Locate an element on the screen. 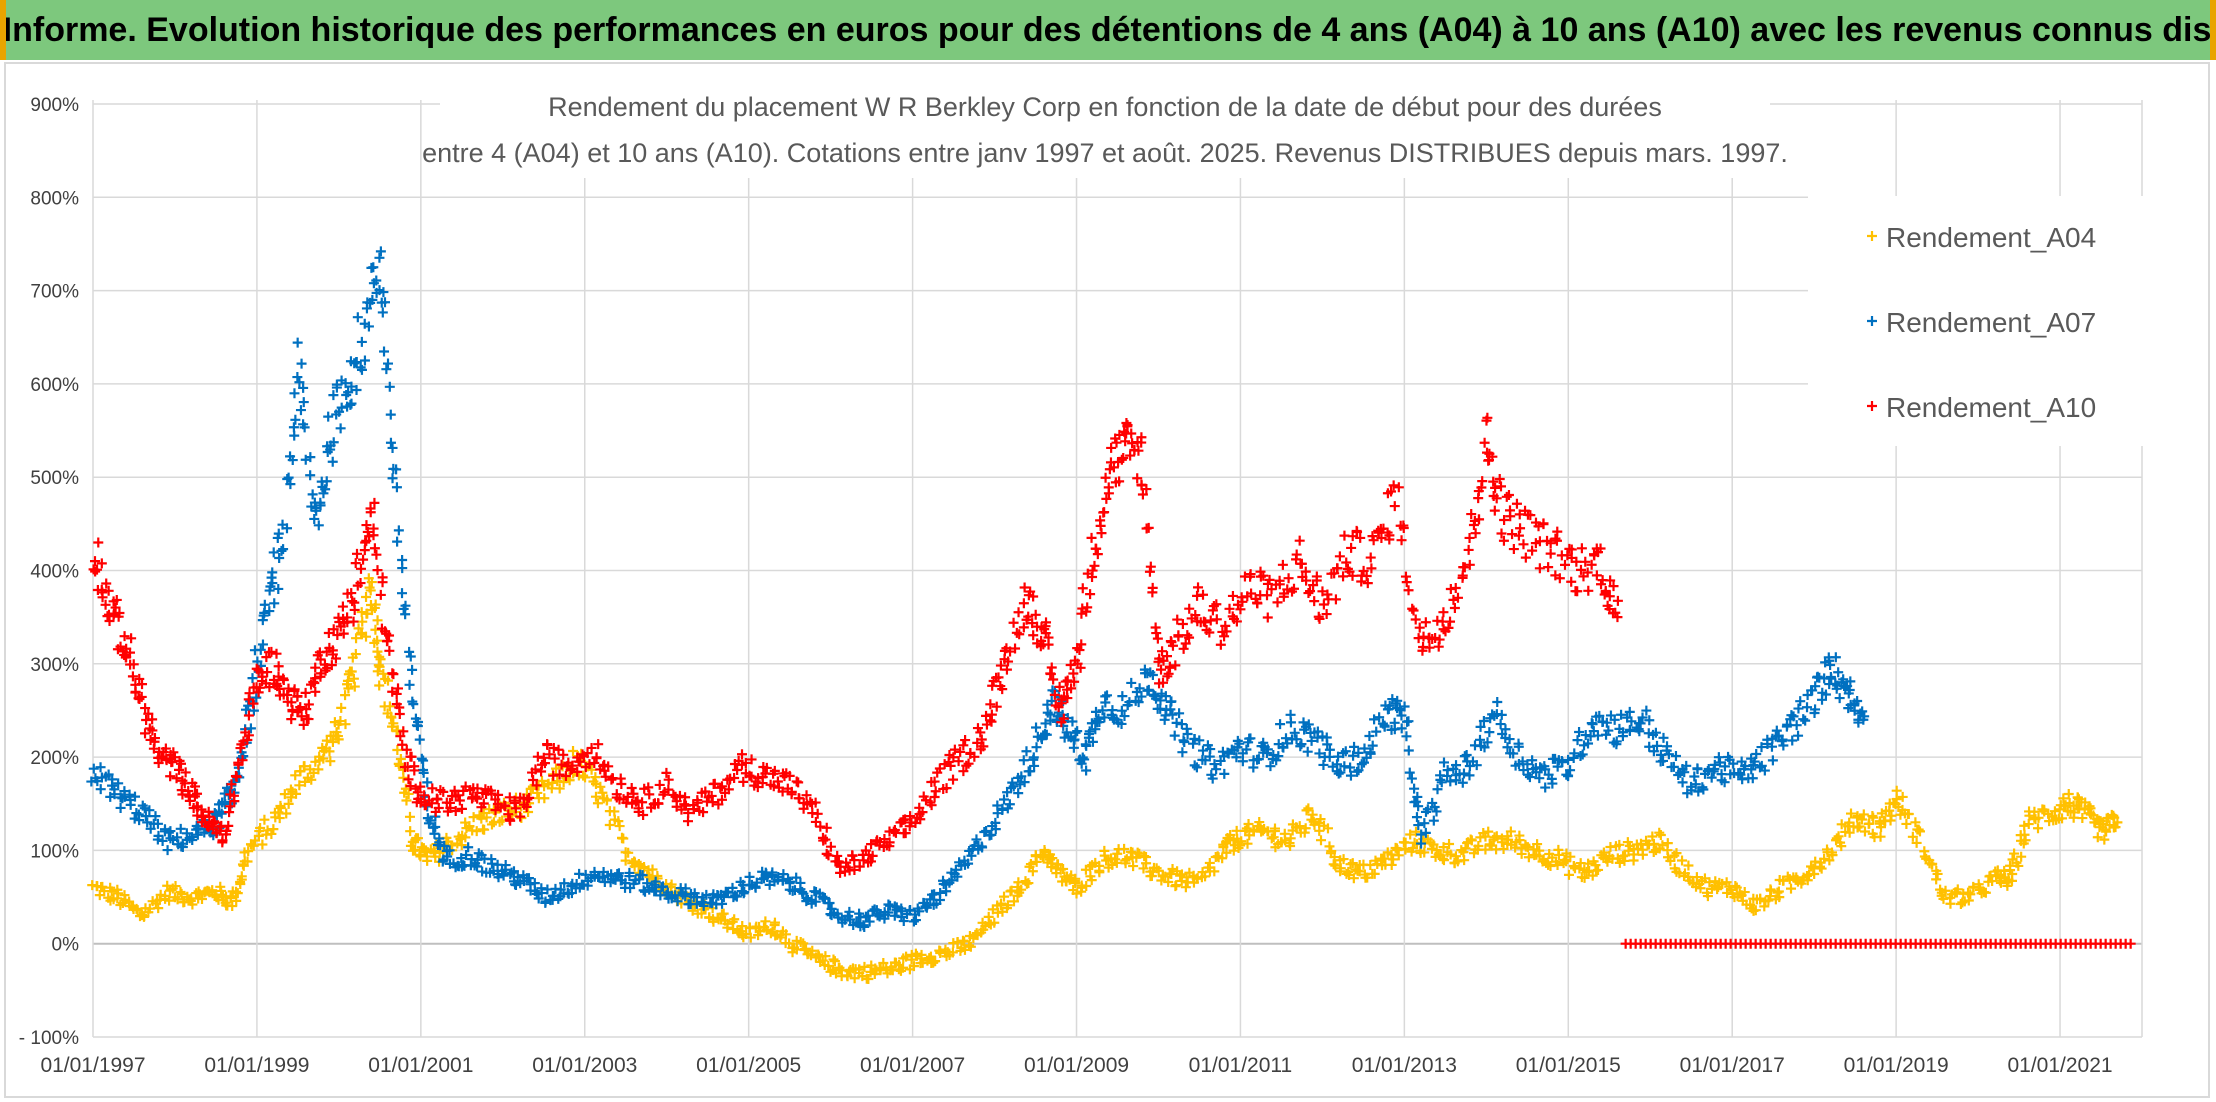 The image size is (2216, 1102). x-tick-label: 01/01/2021 is located at coordinates (2059, 1065).